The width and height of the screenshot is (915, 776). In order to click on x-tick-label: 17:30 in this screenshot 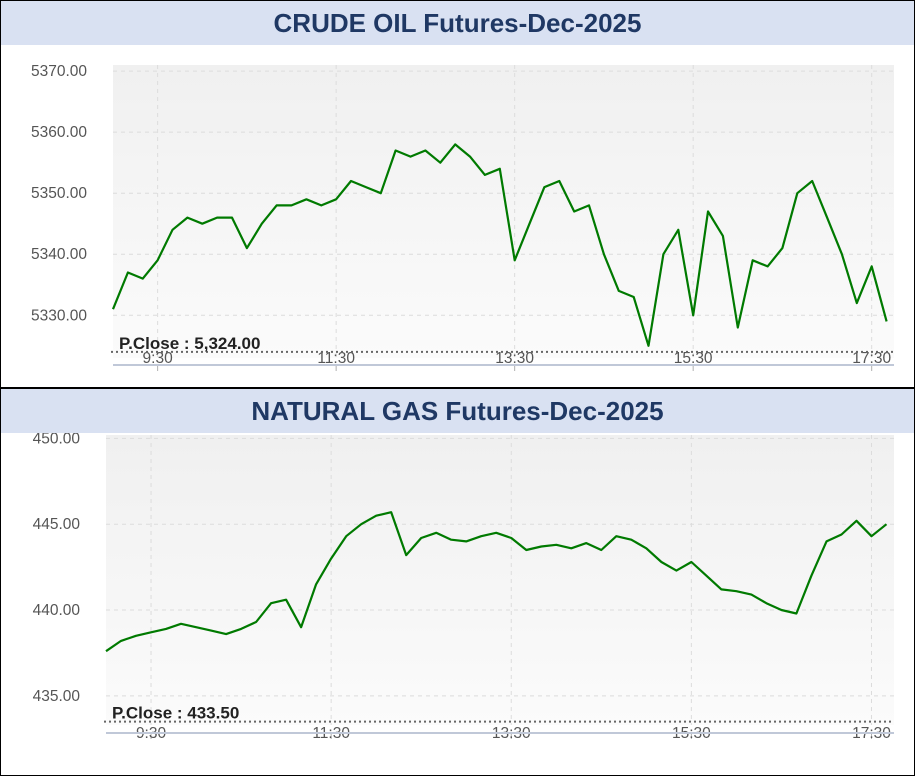, I will do `click(871, 358)`.